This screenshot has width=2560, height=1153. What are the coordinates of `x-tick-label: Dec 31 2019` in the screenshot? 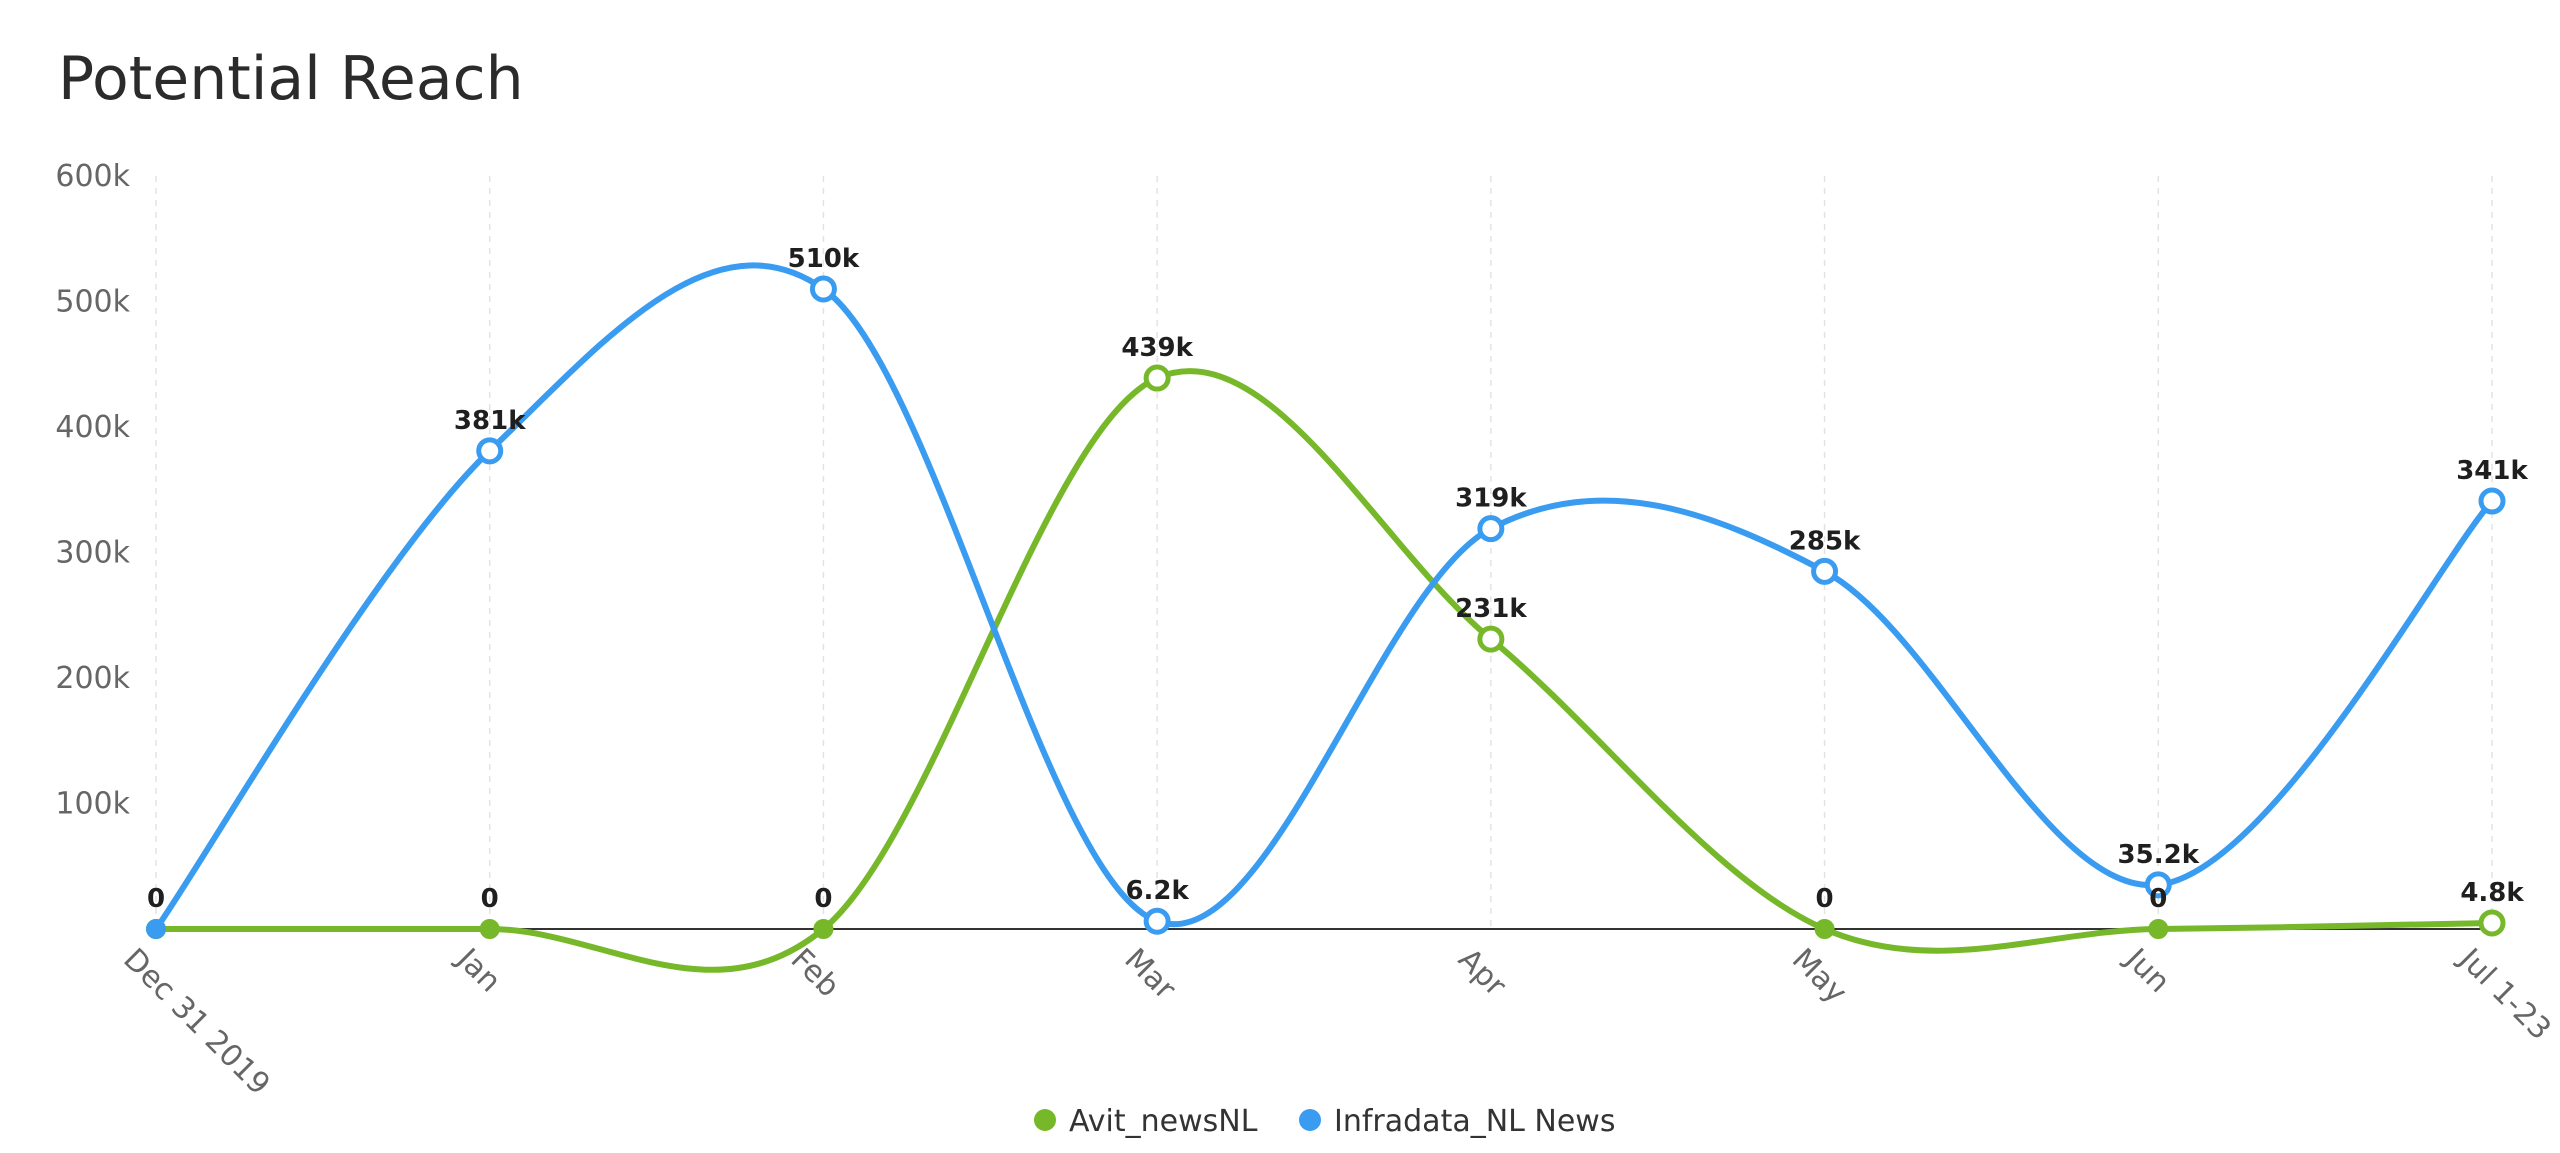 It's located at (196, 1022).